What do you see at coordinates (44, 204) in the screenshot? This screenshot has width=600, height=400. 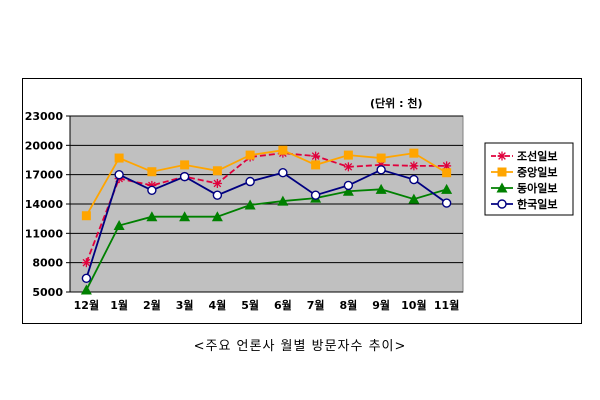 I see `y-tick-label: 14000` at bounding box center [44, 204].